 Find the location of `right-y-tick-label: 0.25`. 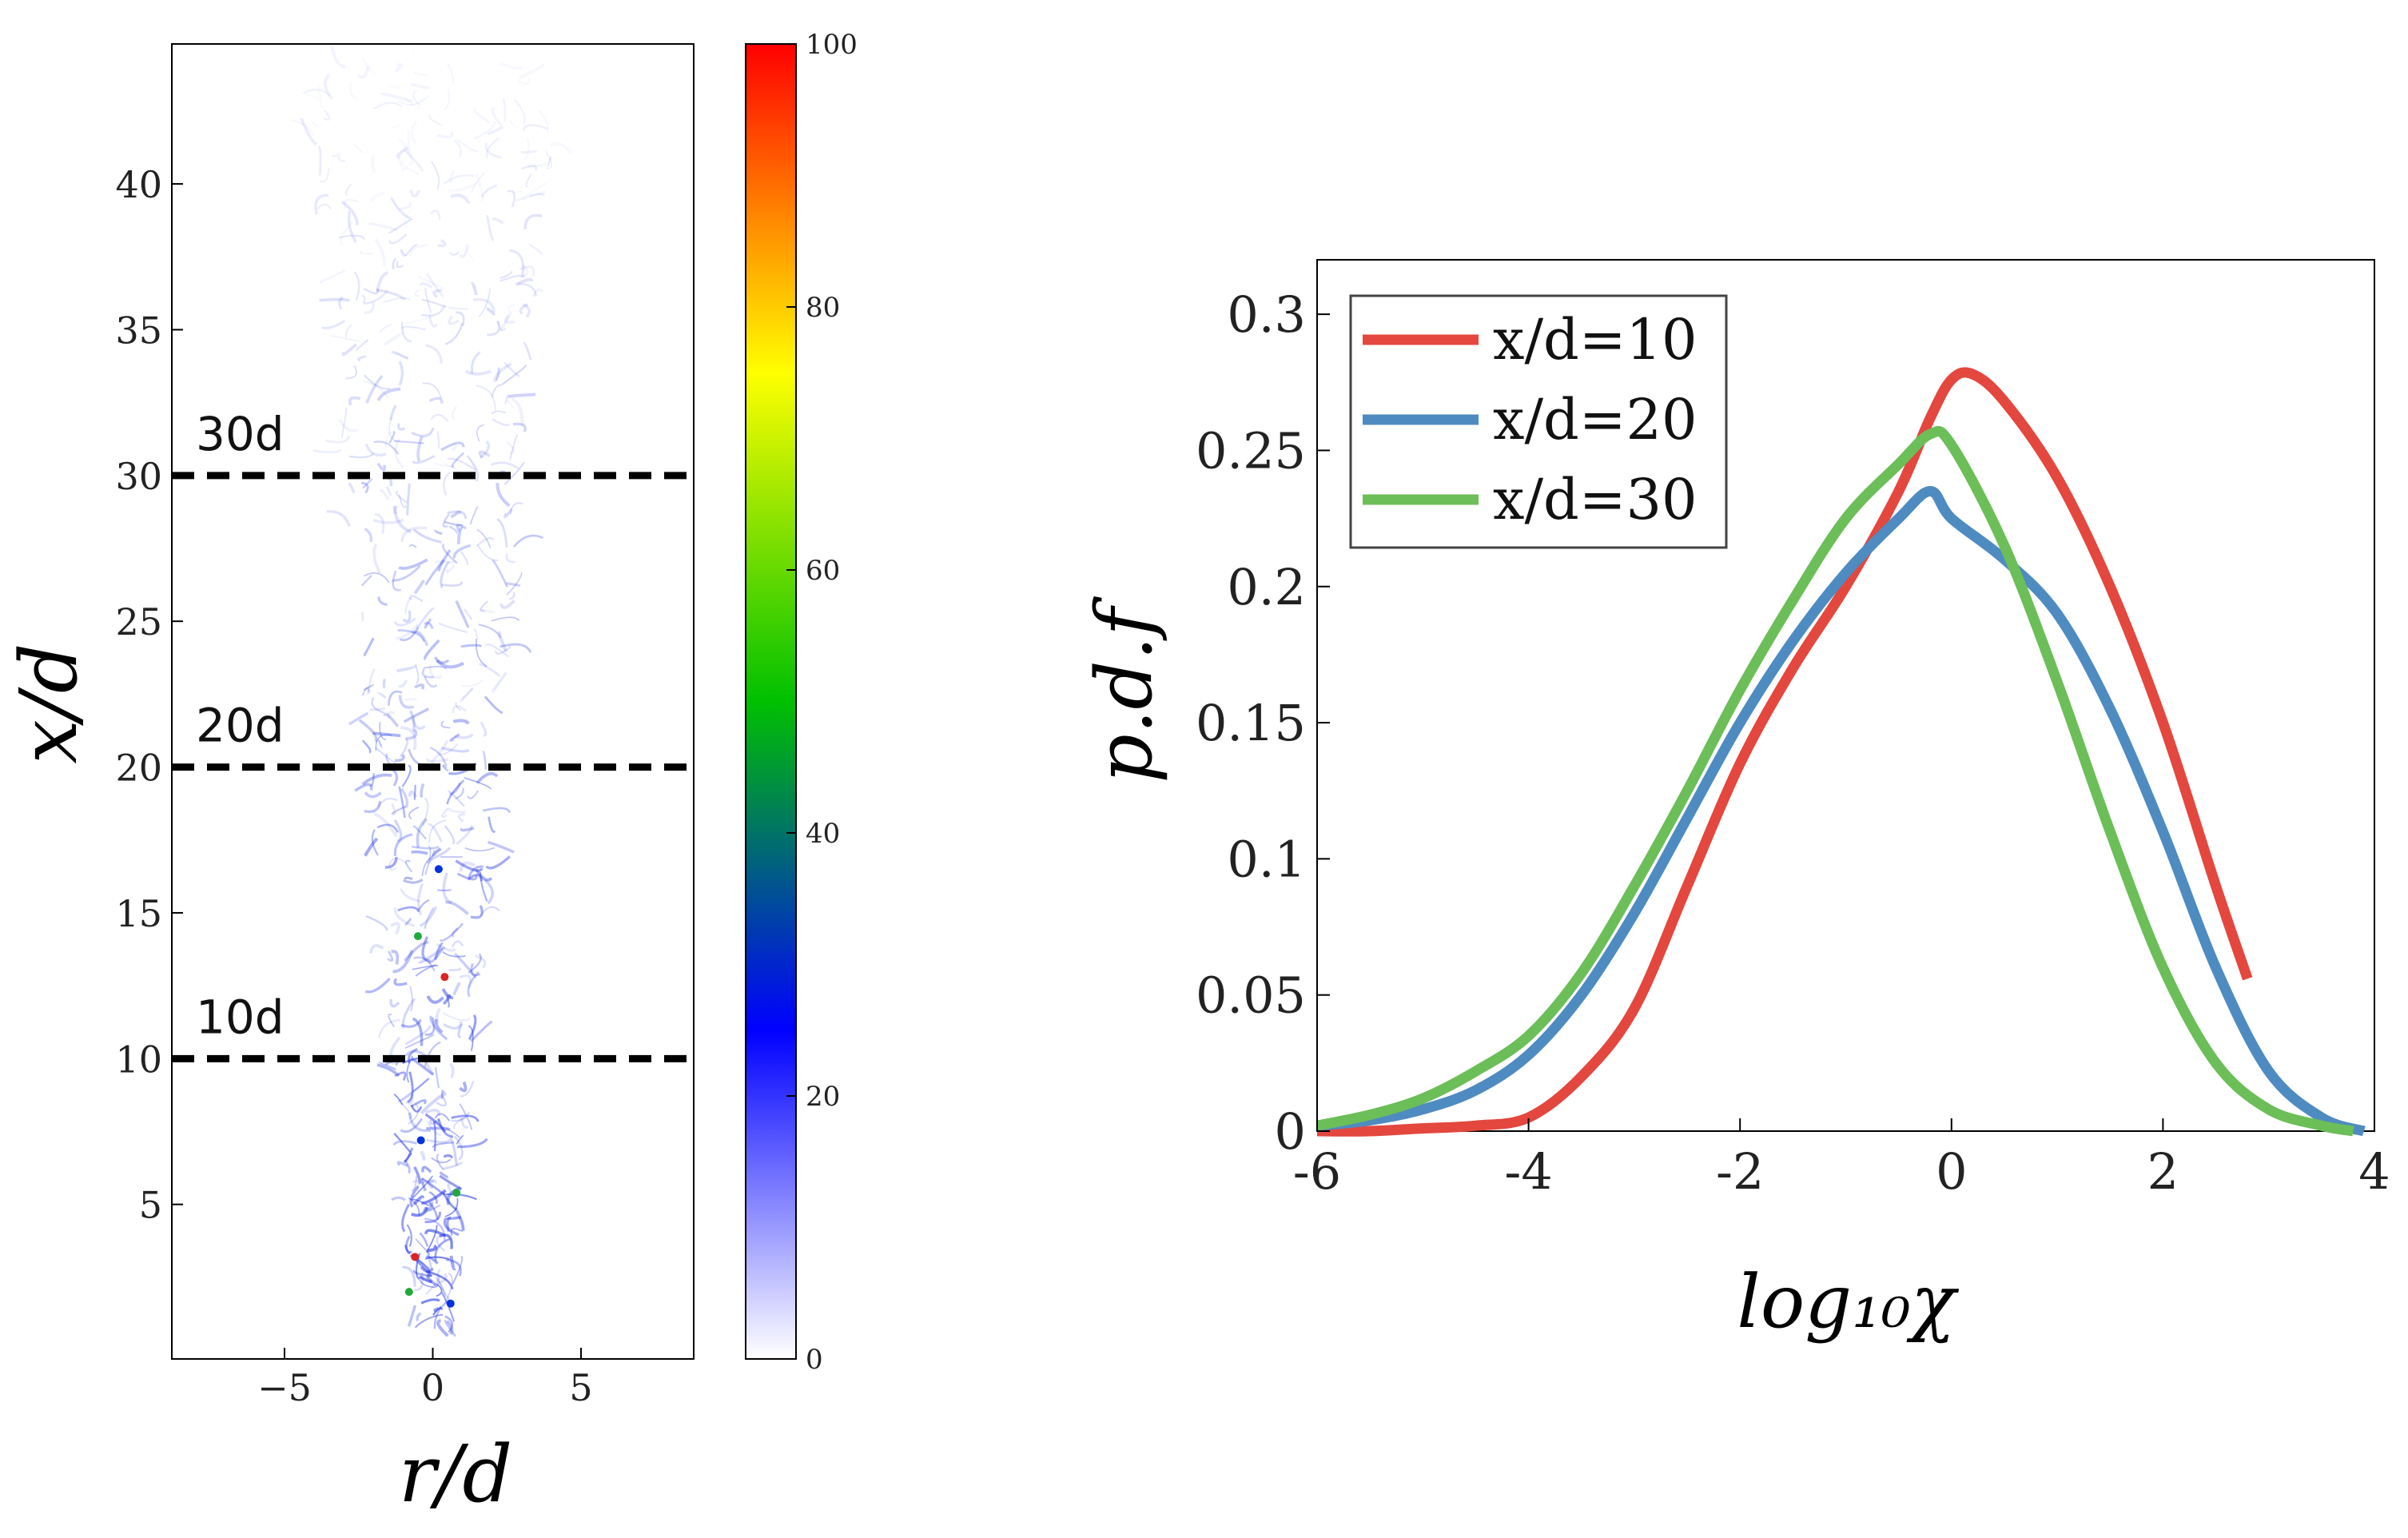

right-y-tick-label: 0.25 is located at coordinates (1251, 451).